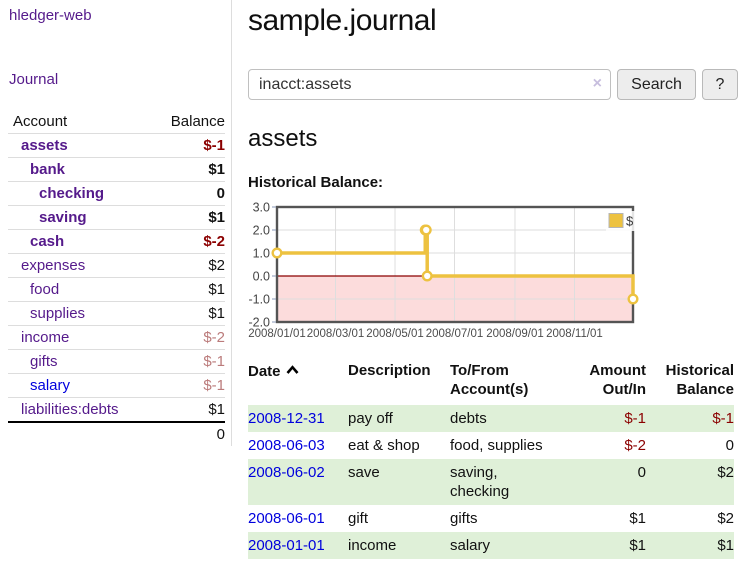 This screenshot has width=742, height=582. What do you see at coordinates (720, 84) in the screenshot?
I see `help-button: ?` at bounding box center [720, 84].